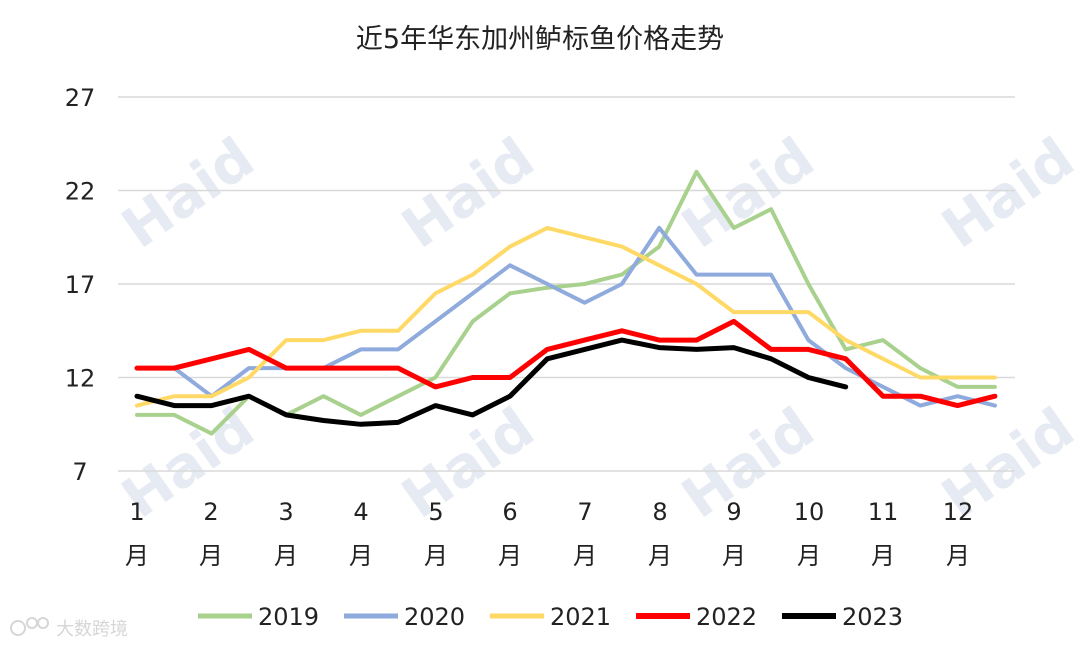 This screenshot has width=1080, height=648. What do you see at coordinates (580, 617) in the screenshot?
I see `legend-label-2021: 2021` at bounding box center [580, 617].